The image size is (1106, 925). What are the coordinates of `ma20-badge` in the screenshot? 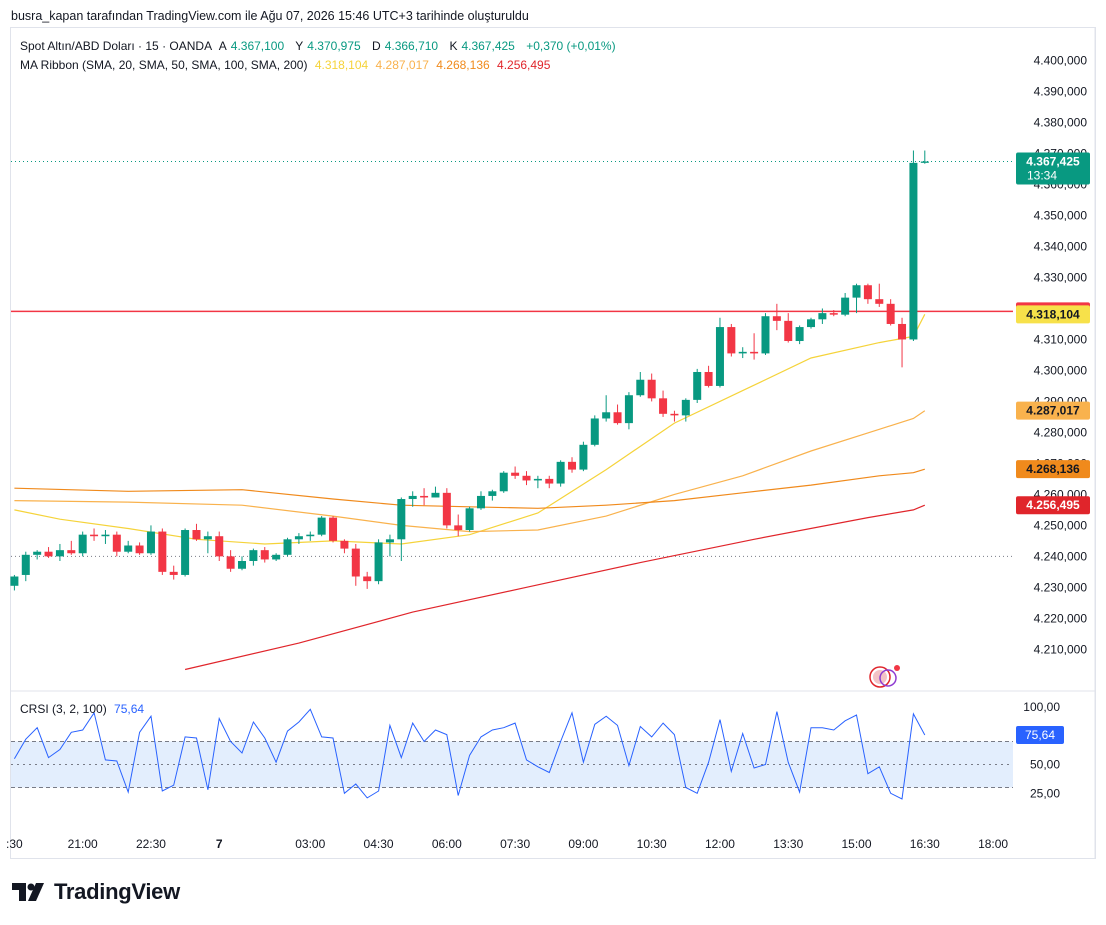 It's located at (1053, 314).